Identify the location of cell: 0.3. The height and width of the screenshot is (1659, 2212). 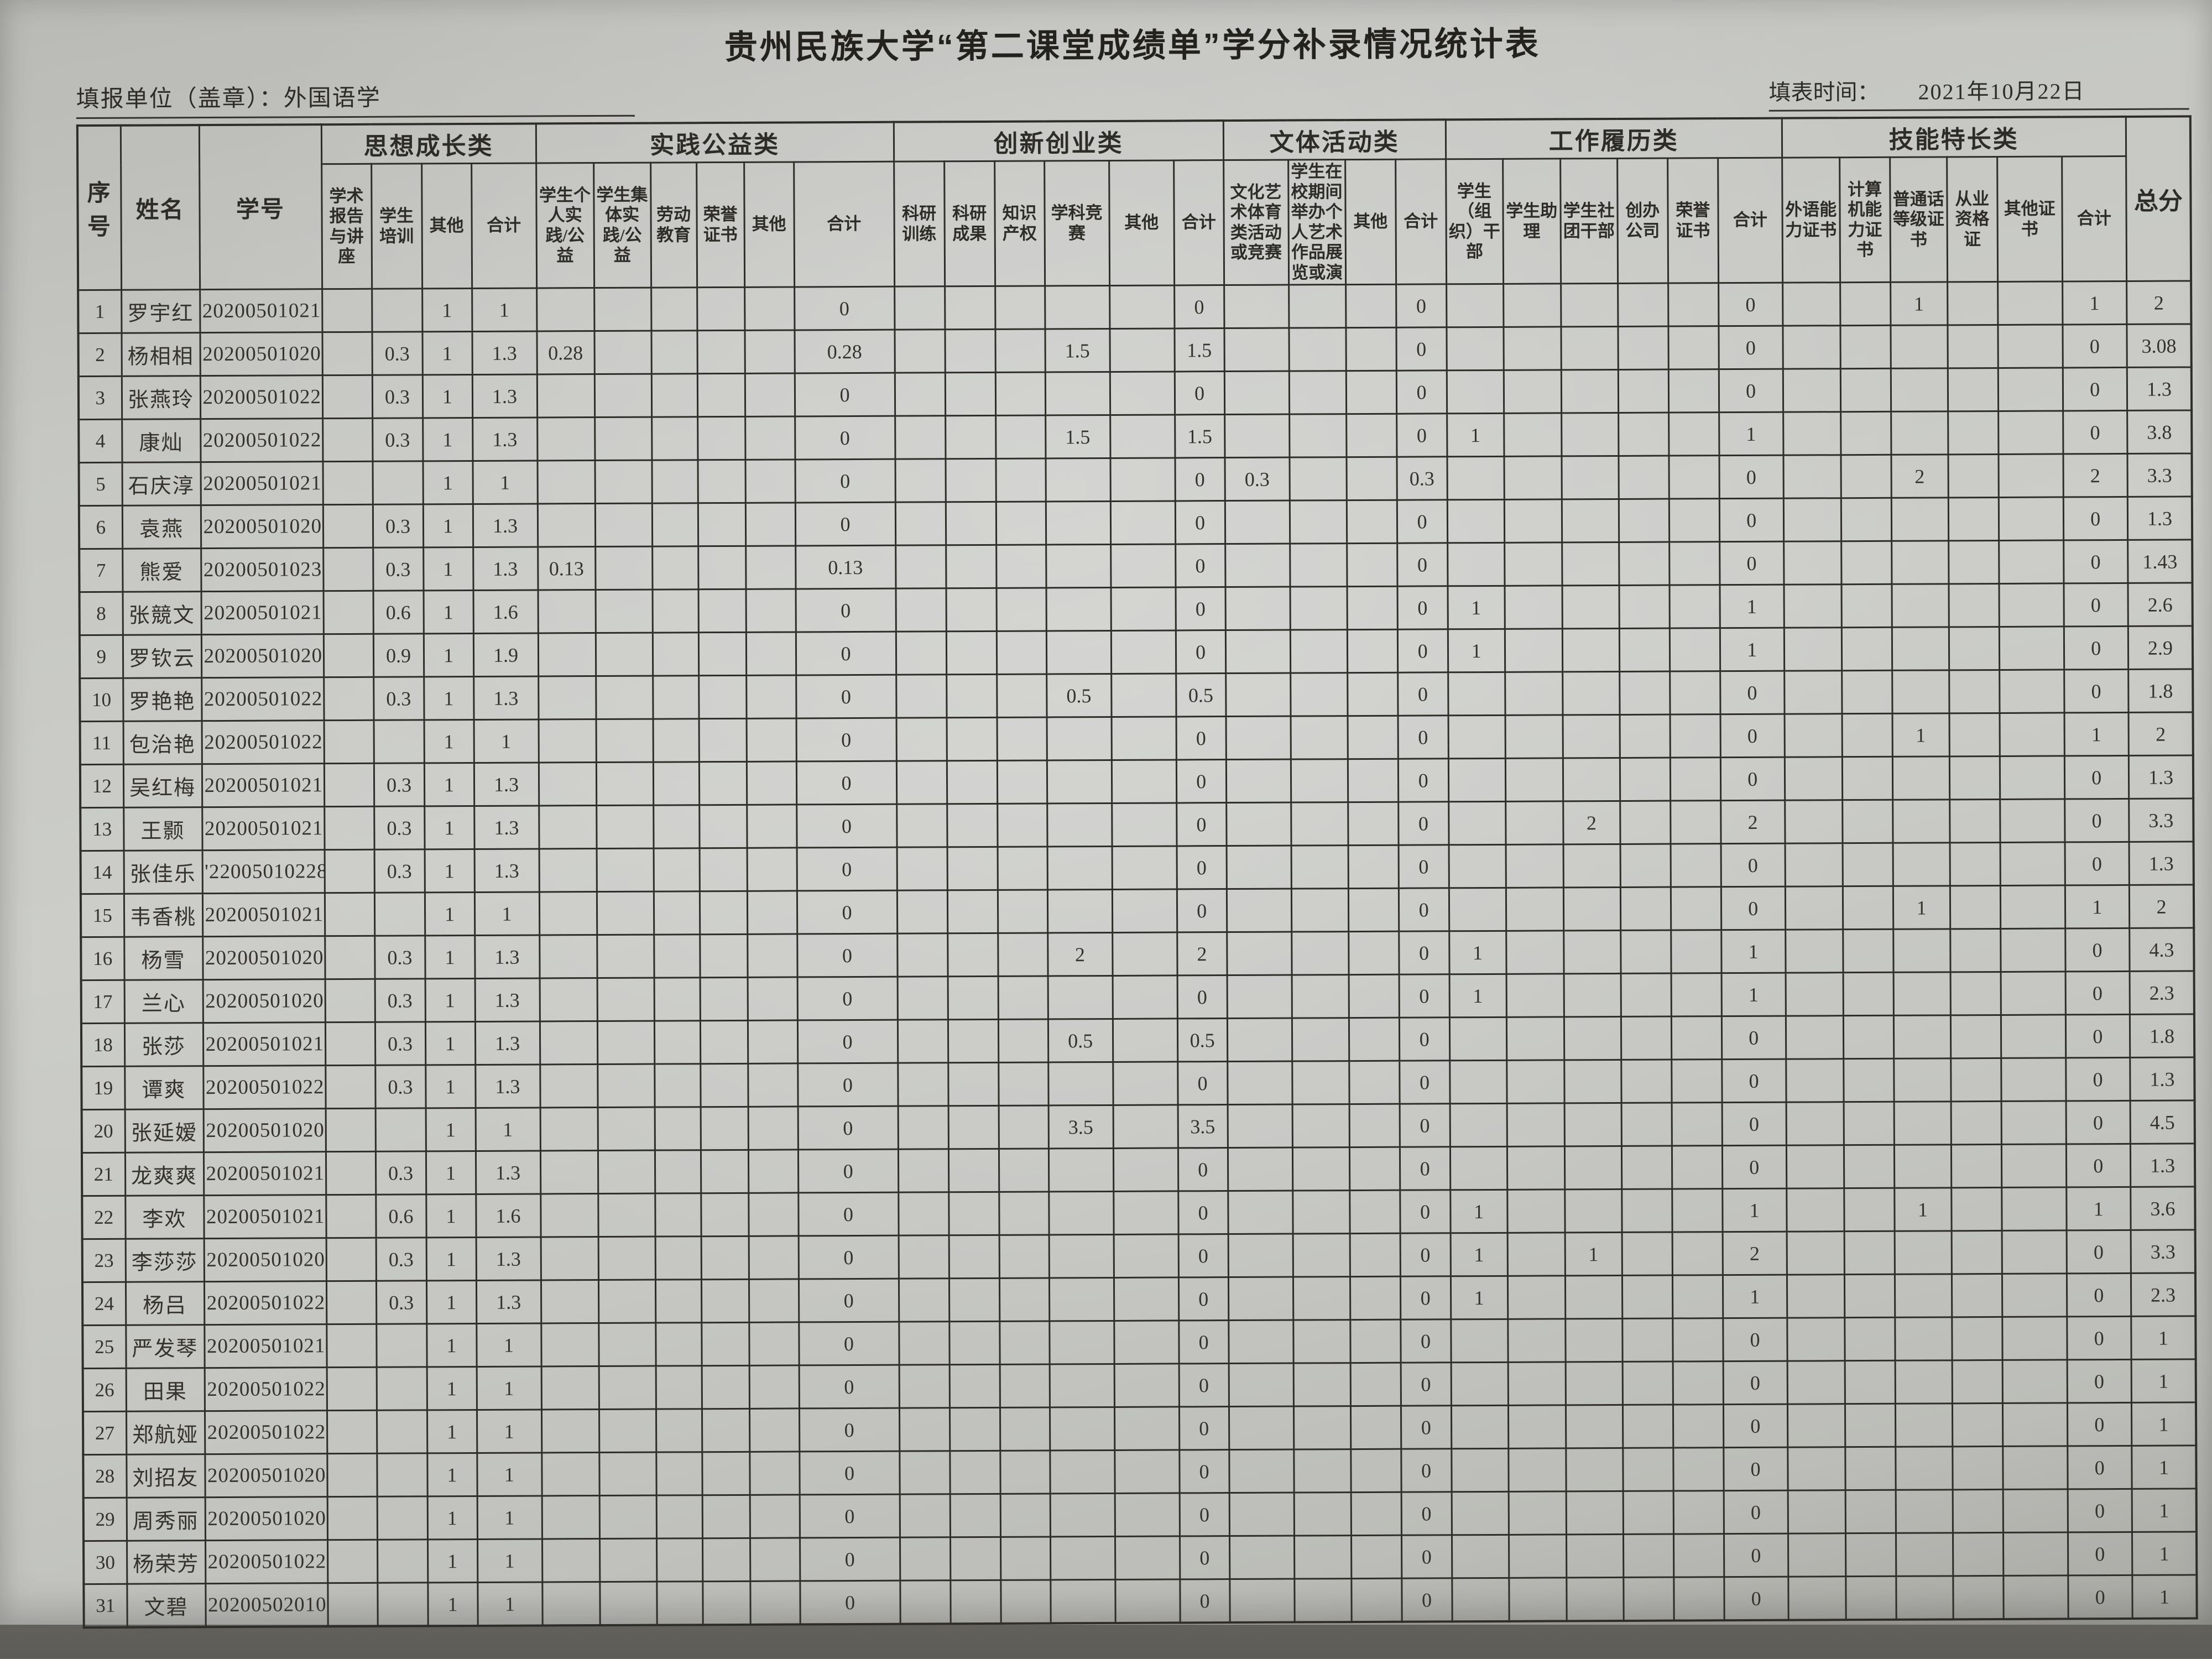
(398, 440).